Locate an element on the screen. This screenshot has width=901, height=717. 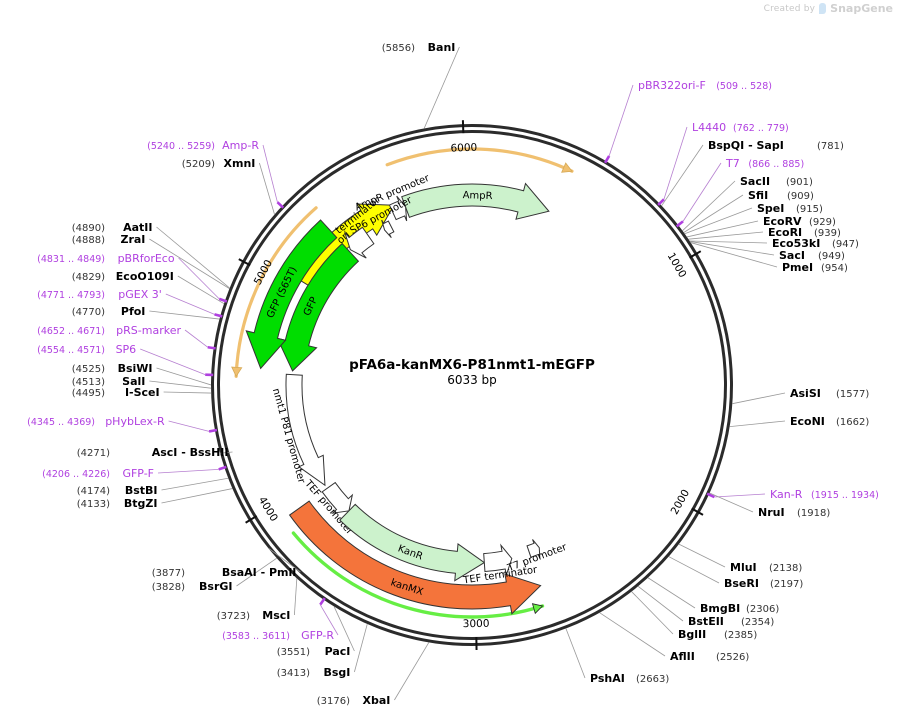
enzyme-label-nrui: NruI (1918) is located at coordinates (794, 512).